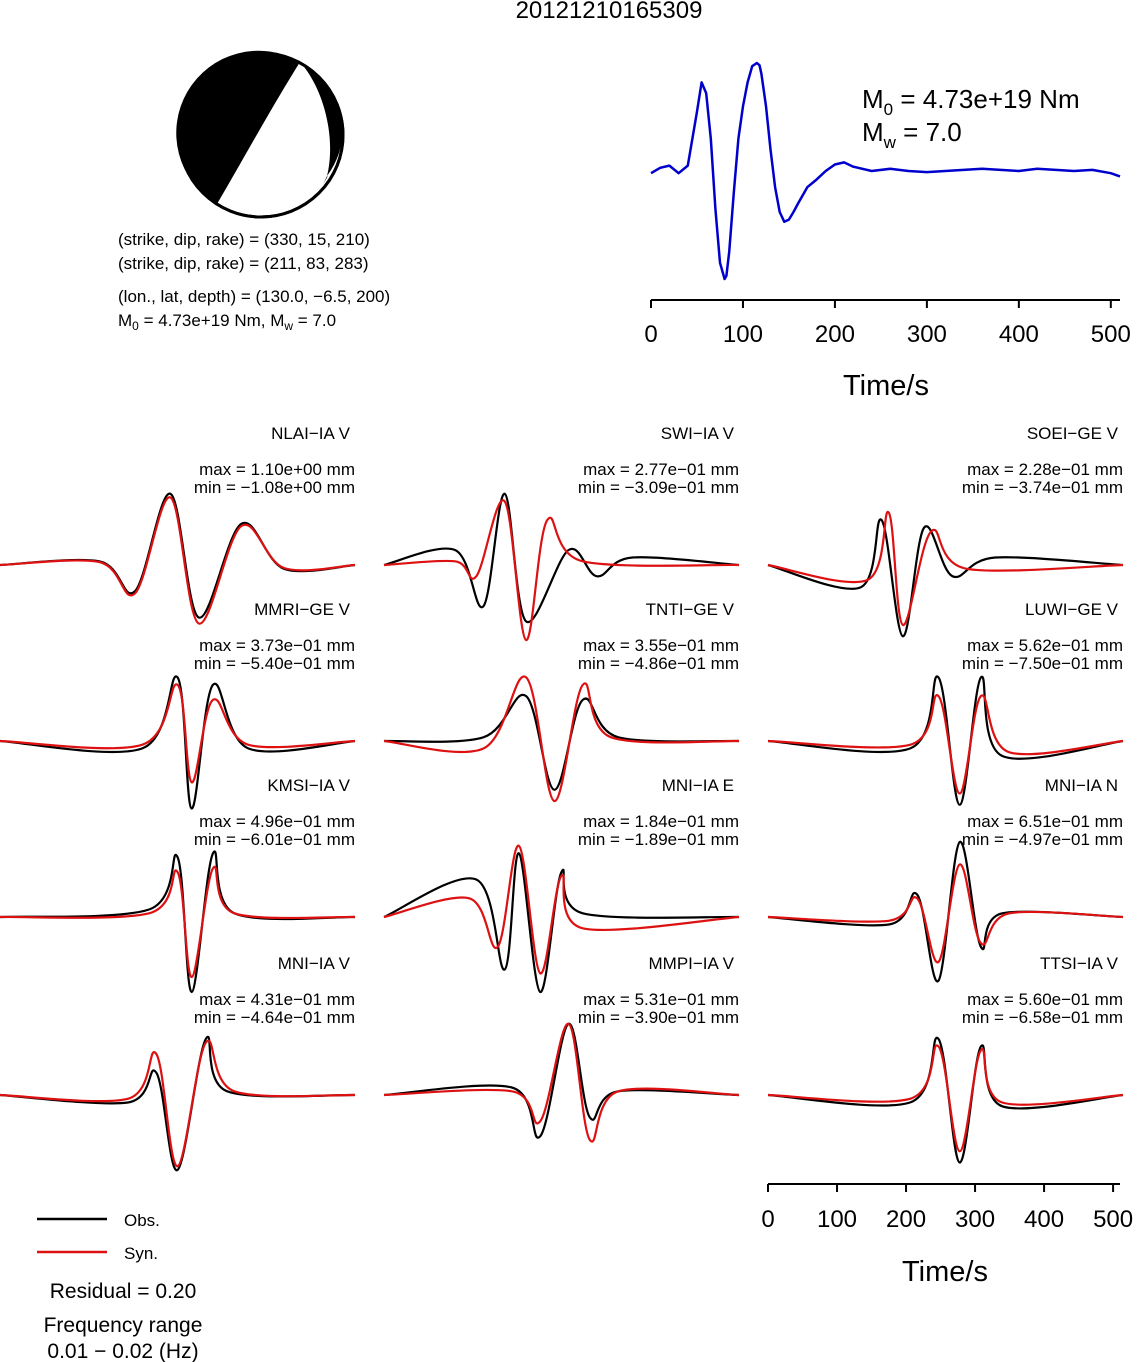  What do you see at coordinates (661, 469) in the screenshot?
I see `station-max-label: max = 2.77e−01 mm` at bounding box center [661, 469].